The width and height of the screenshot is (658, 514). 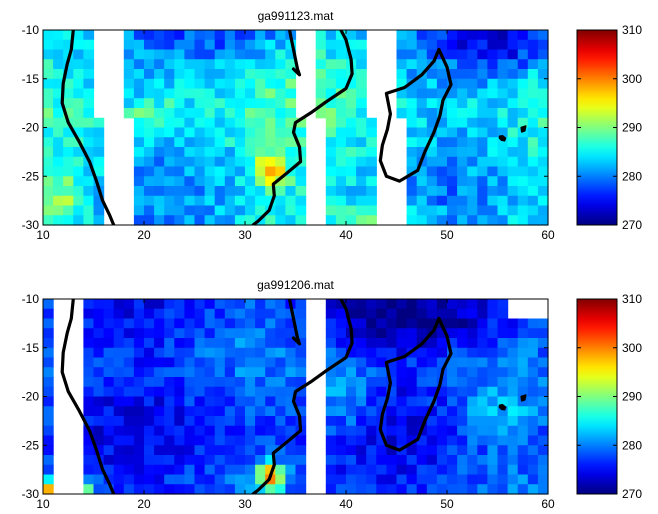 I want to click on x-tick-label: 20, so click(x=144, y=504).